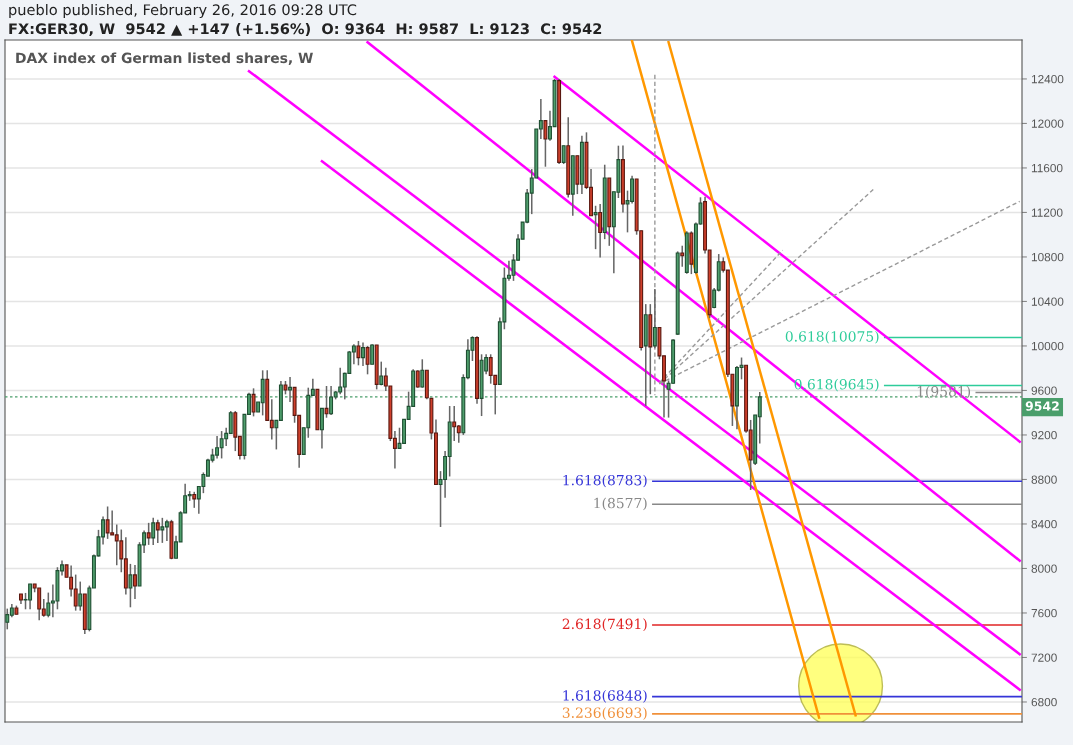 Image resolution: width=1073 pixels, height=745 pixels. Describe the element at coordinates (1047, 168) in the screenshot. I see `y-tick-label: 11600` at that location.